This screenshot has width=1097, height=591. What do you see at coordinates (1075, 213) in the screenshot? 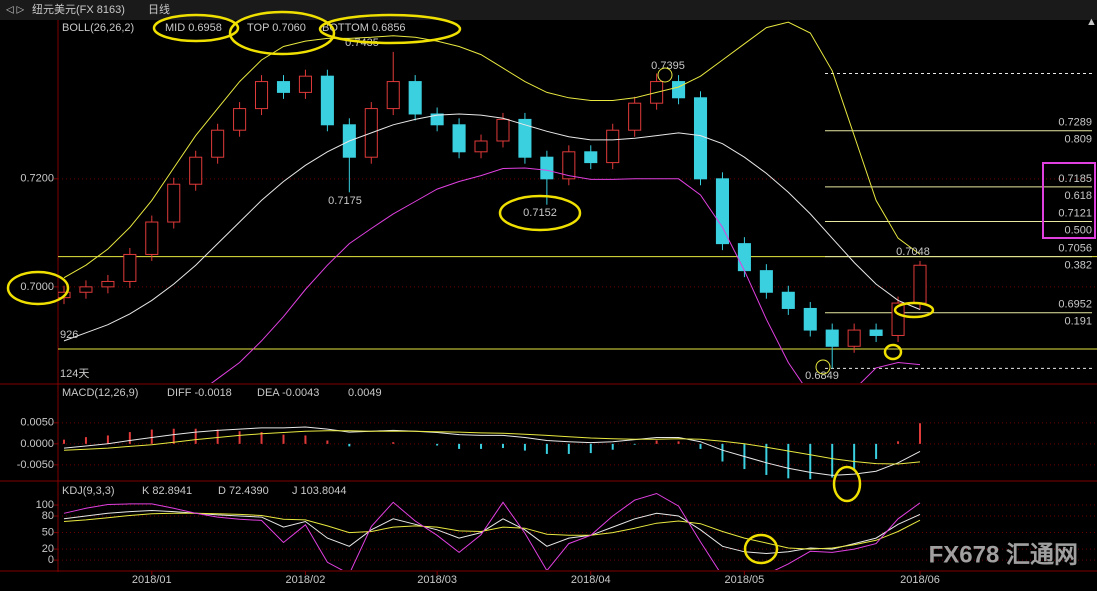
I see `fib-price: 0.7121` at bounding box center [1075, 213].